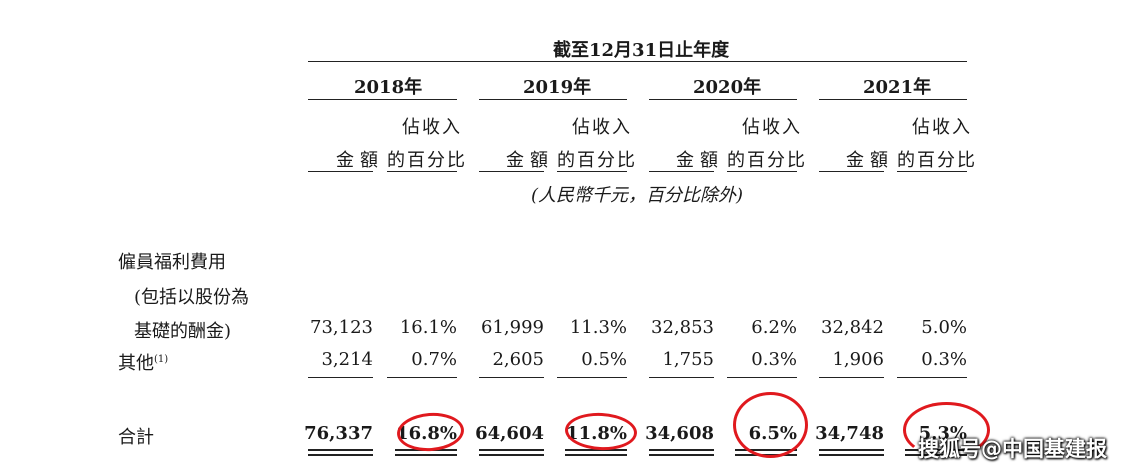 The height and width of the screenshot is (473, 1141). What do you see at coordinates (347, 359) in the screenshot?
I see `other-2018-amount: 3,214` at bounding box center [347, 359].